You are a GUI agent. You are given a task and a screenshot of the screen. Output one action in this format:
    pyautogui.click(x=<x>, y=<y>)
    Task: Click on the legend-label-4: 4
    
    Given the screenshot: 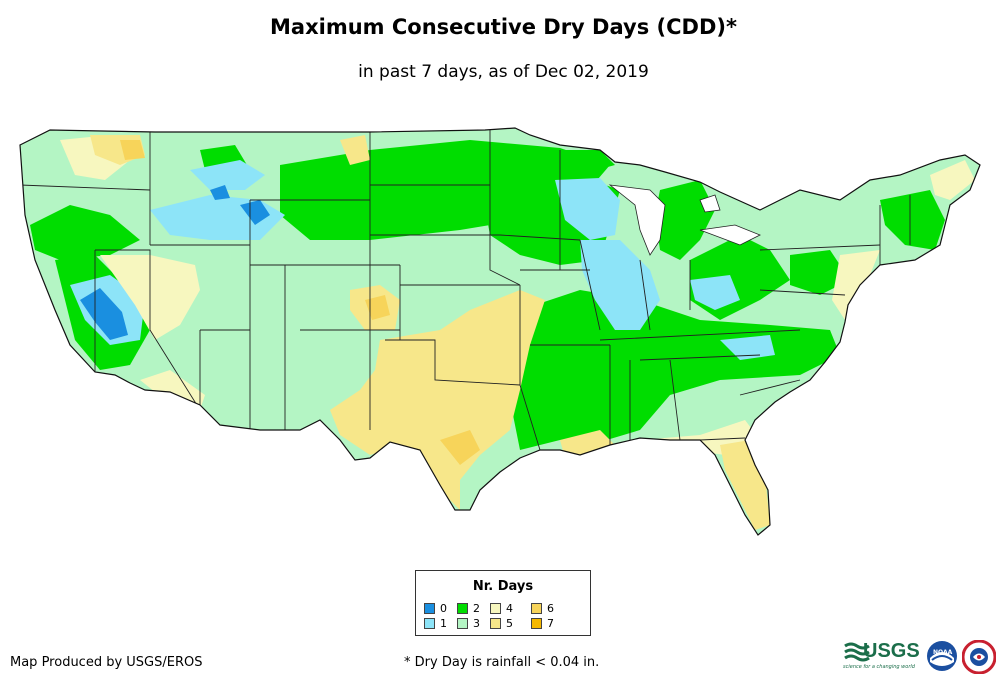 What is the action you would take?
    pyautogui.click(x=509, y=608)
    